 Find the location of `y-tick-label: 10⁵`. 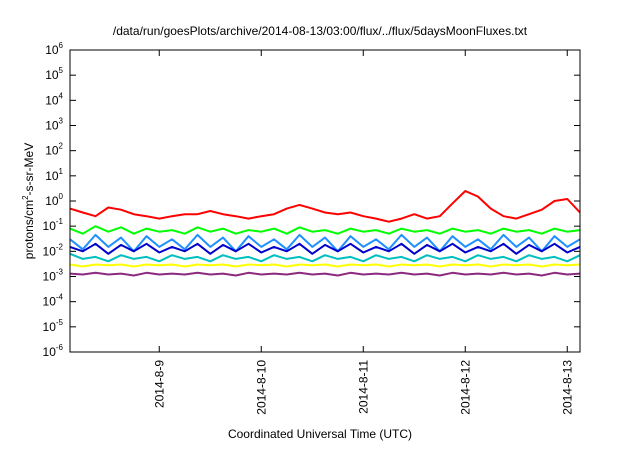

y-tick-label: 10⁵ is located at coordinates (54, 74).